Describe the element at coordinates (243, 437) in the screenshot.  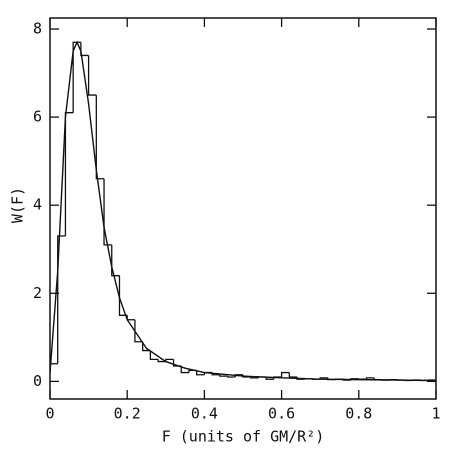
I see `x-axis-label: F (units of GM/R²)` at that location.